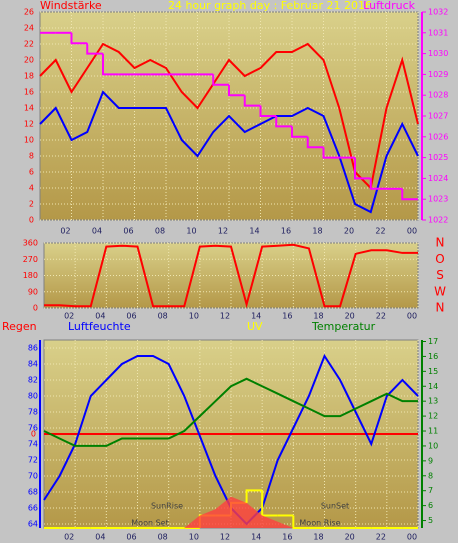 The image size is (458, 543). I want to click on series-label: Luftfeuchte, so click(99, 326).